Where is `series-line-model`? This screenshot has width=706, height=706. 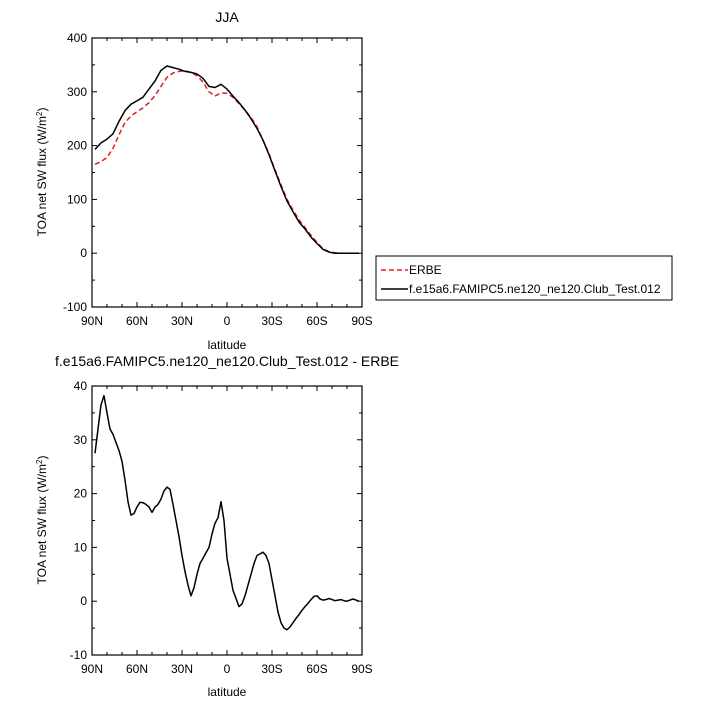 series-line-model is located at coordinates (226, 159).